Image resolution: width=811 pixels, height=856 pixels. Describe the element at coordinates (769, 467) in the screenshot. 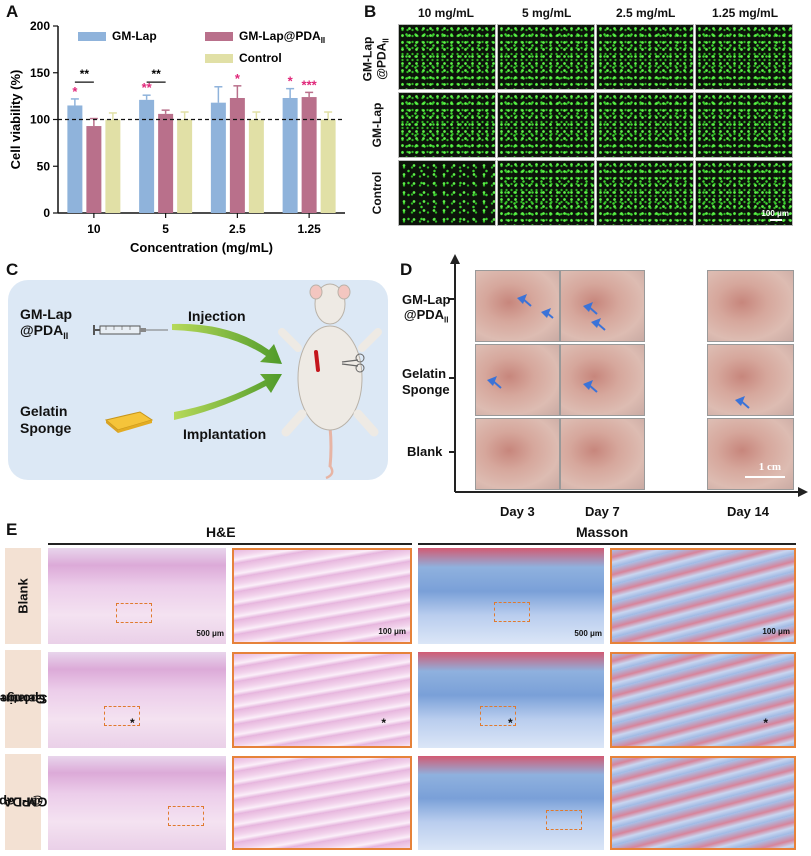

I see `scale-bar-label: 1 cm` at that location.